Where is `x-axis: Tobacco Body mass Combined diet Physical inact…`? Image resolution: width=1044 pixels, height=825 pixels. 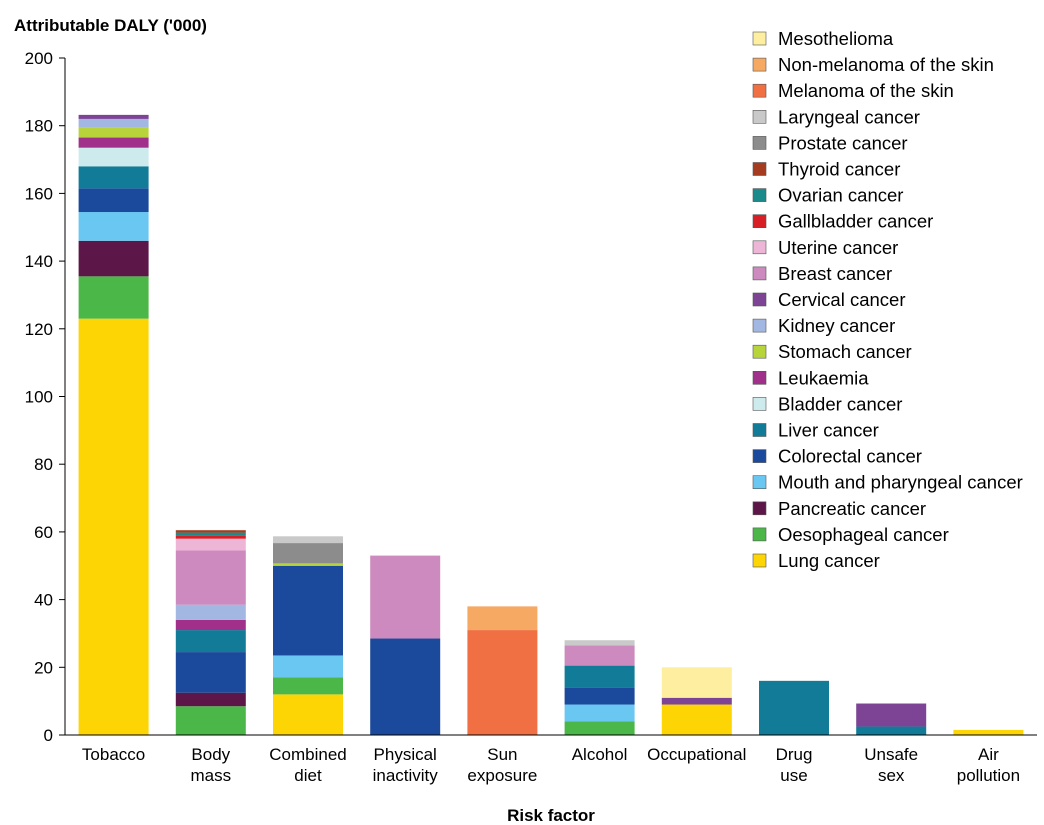
x-axis: Tobacco Body mass Combined diet Physical inact… is located at coordinates (551, 759).